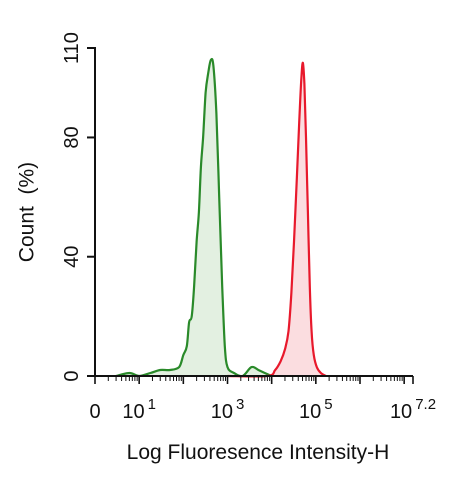 This screenshot has height=479, width=476. Describe the element at coordinates (262, 399) in the screenshot. I see `x-axis-ticks: 0 10 1 10 3 10 5 10 7.2` at that location.